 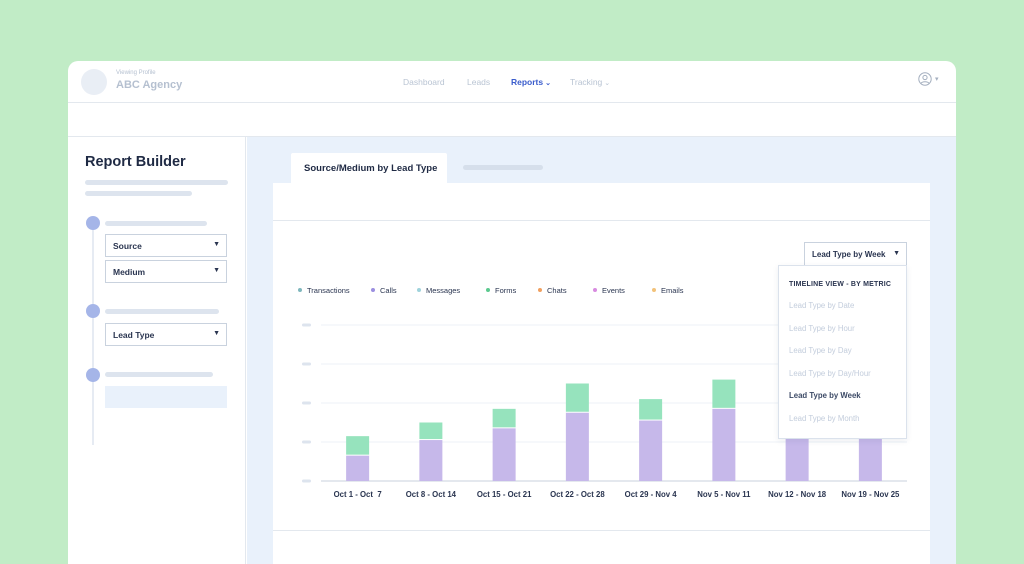 I want to click on step-2-label-placeholder, so click(x=162, y=311).